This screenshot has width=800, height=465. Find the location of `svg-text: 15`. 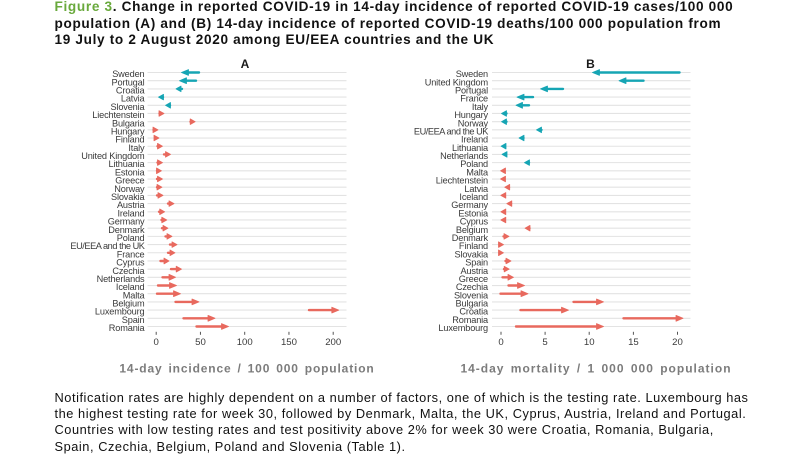

svg-text: 15 is located at coordinates (633, 342).